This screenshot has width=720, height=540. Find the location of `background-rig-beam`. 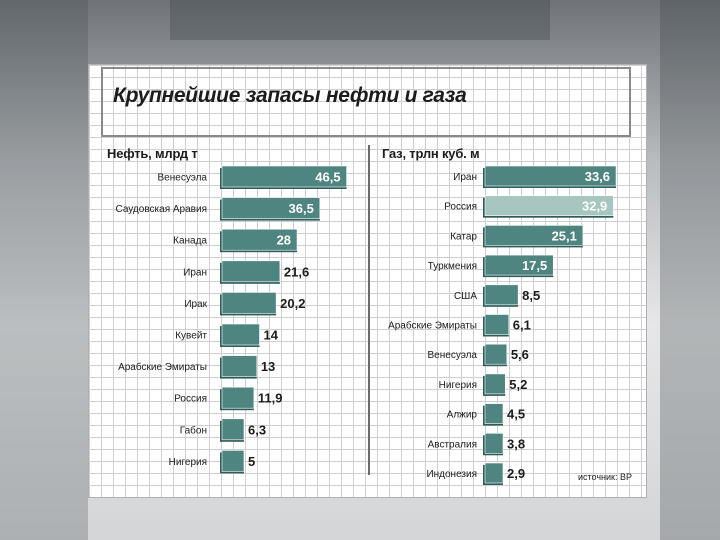

background-rig-beam is located at coordinates (360, 20).